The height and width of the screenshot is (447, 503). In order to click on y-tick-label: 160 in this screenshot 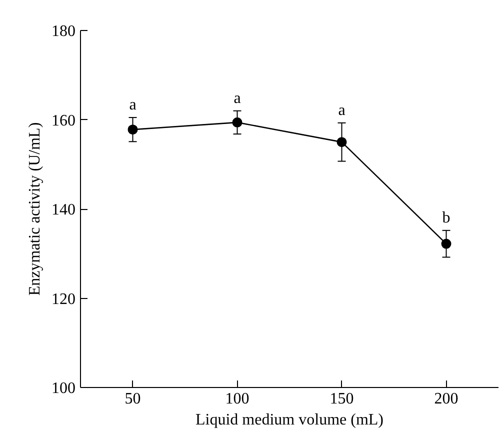, I will do `click(64, 121)`.